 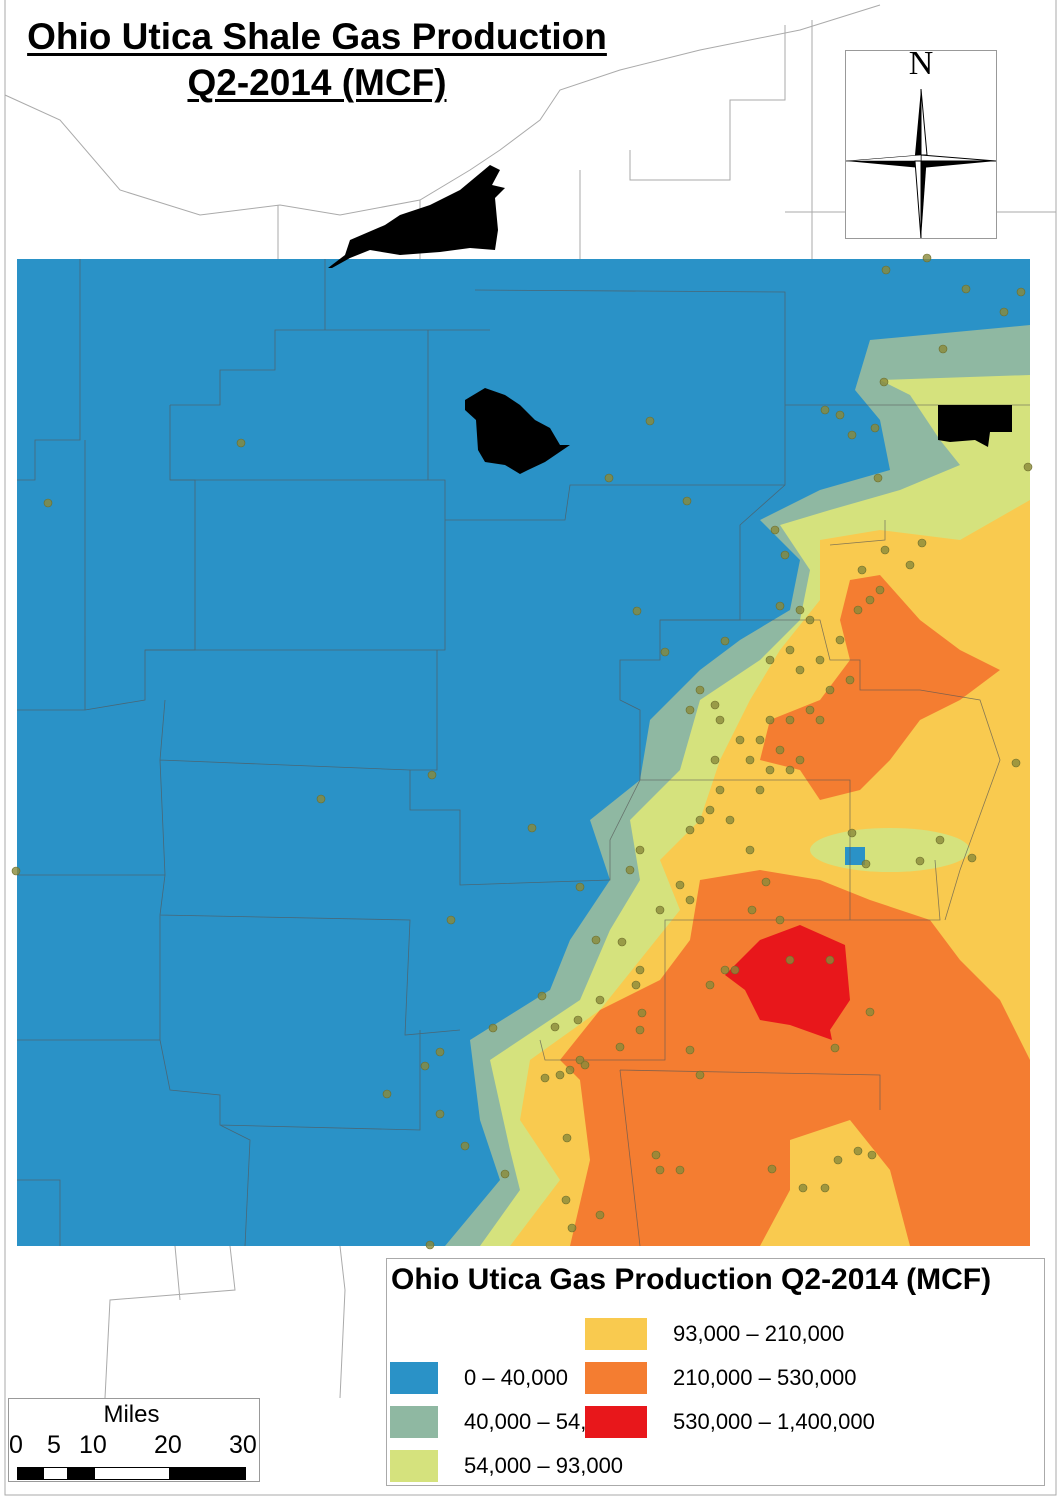 I want to click on region-0-40000-pocket, so click(x=855, y=856).